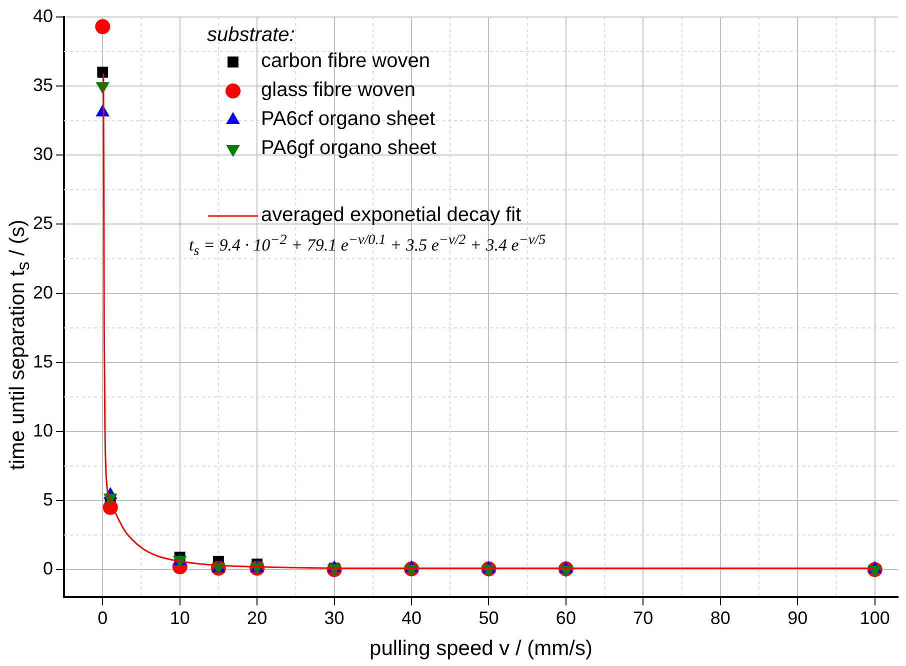 The height and width of the screenshot is (666, 906). I want to click on x-tick-label: 20, so click(257, 618).